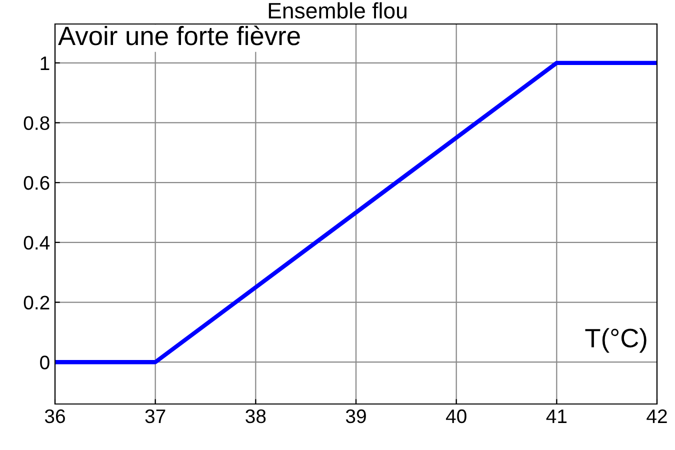 The height and width of the screenshot is (450, 675). What do you see at coordinates (37, 123) in the screenshot?
I see `y-tick-label: 0.8` at bounding box center [37, 123].